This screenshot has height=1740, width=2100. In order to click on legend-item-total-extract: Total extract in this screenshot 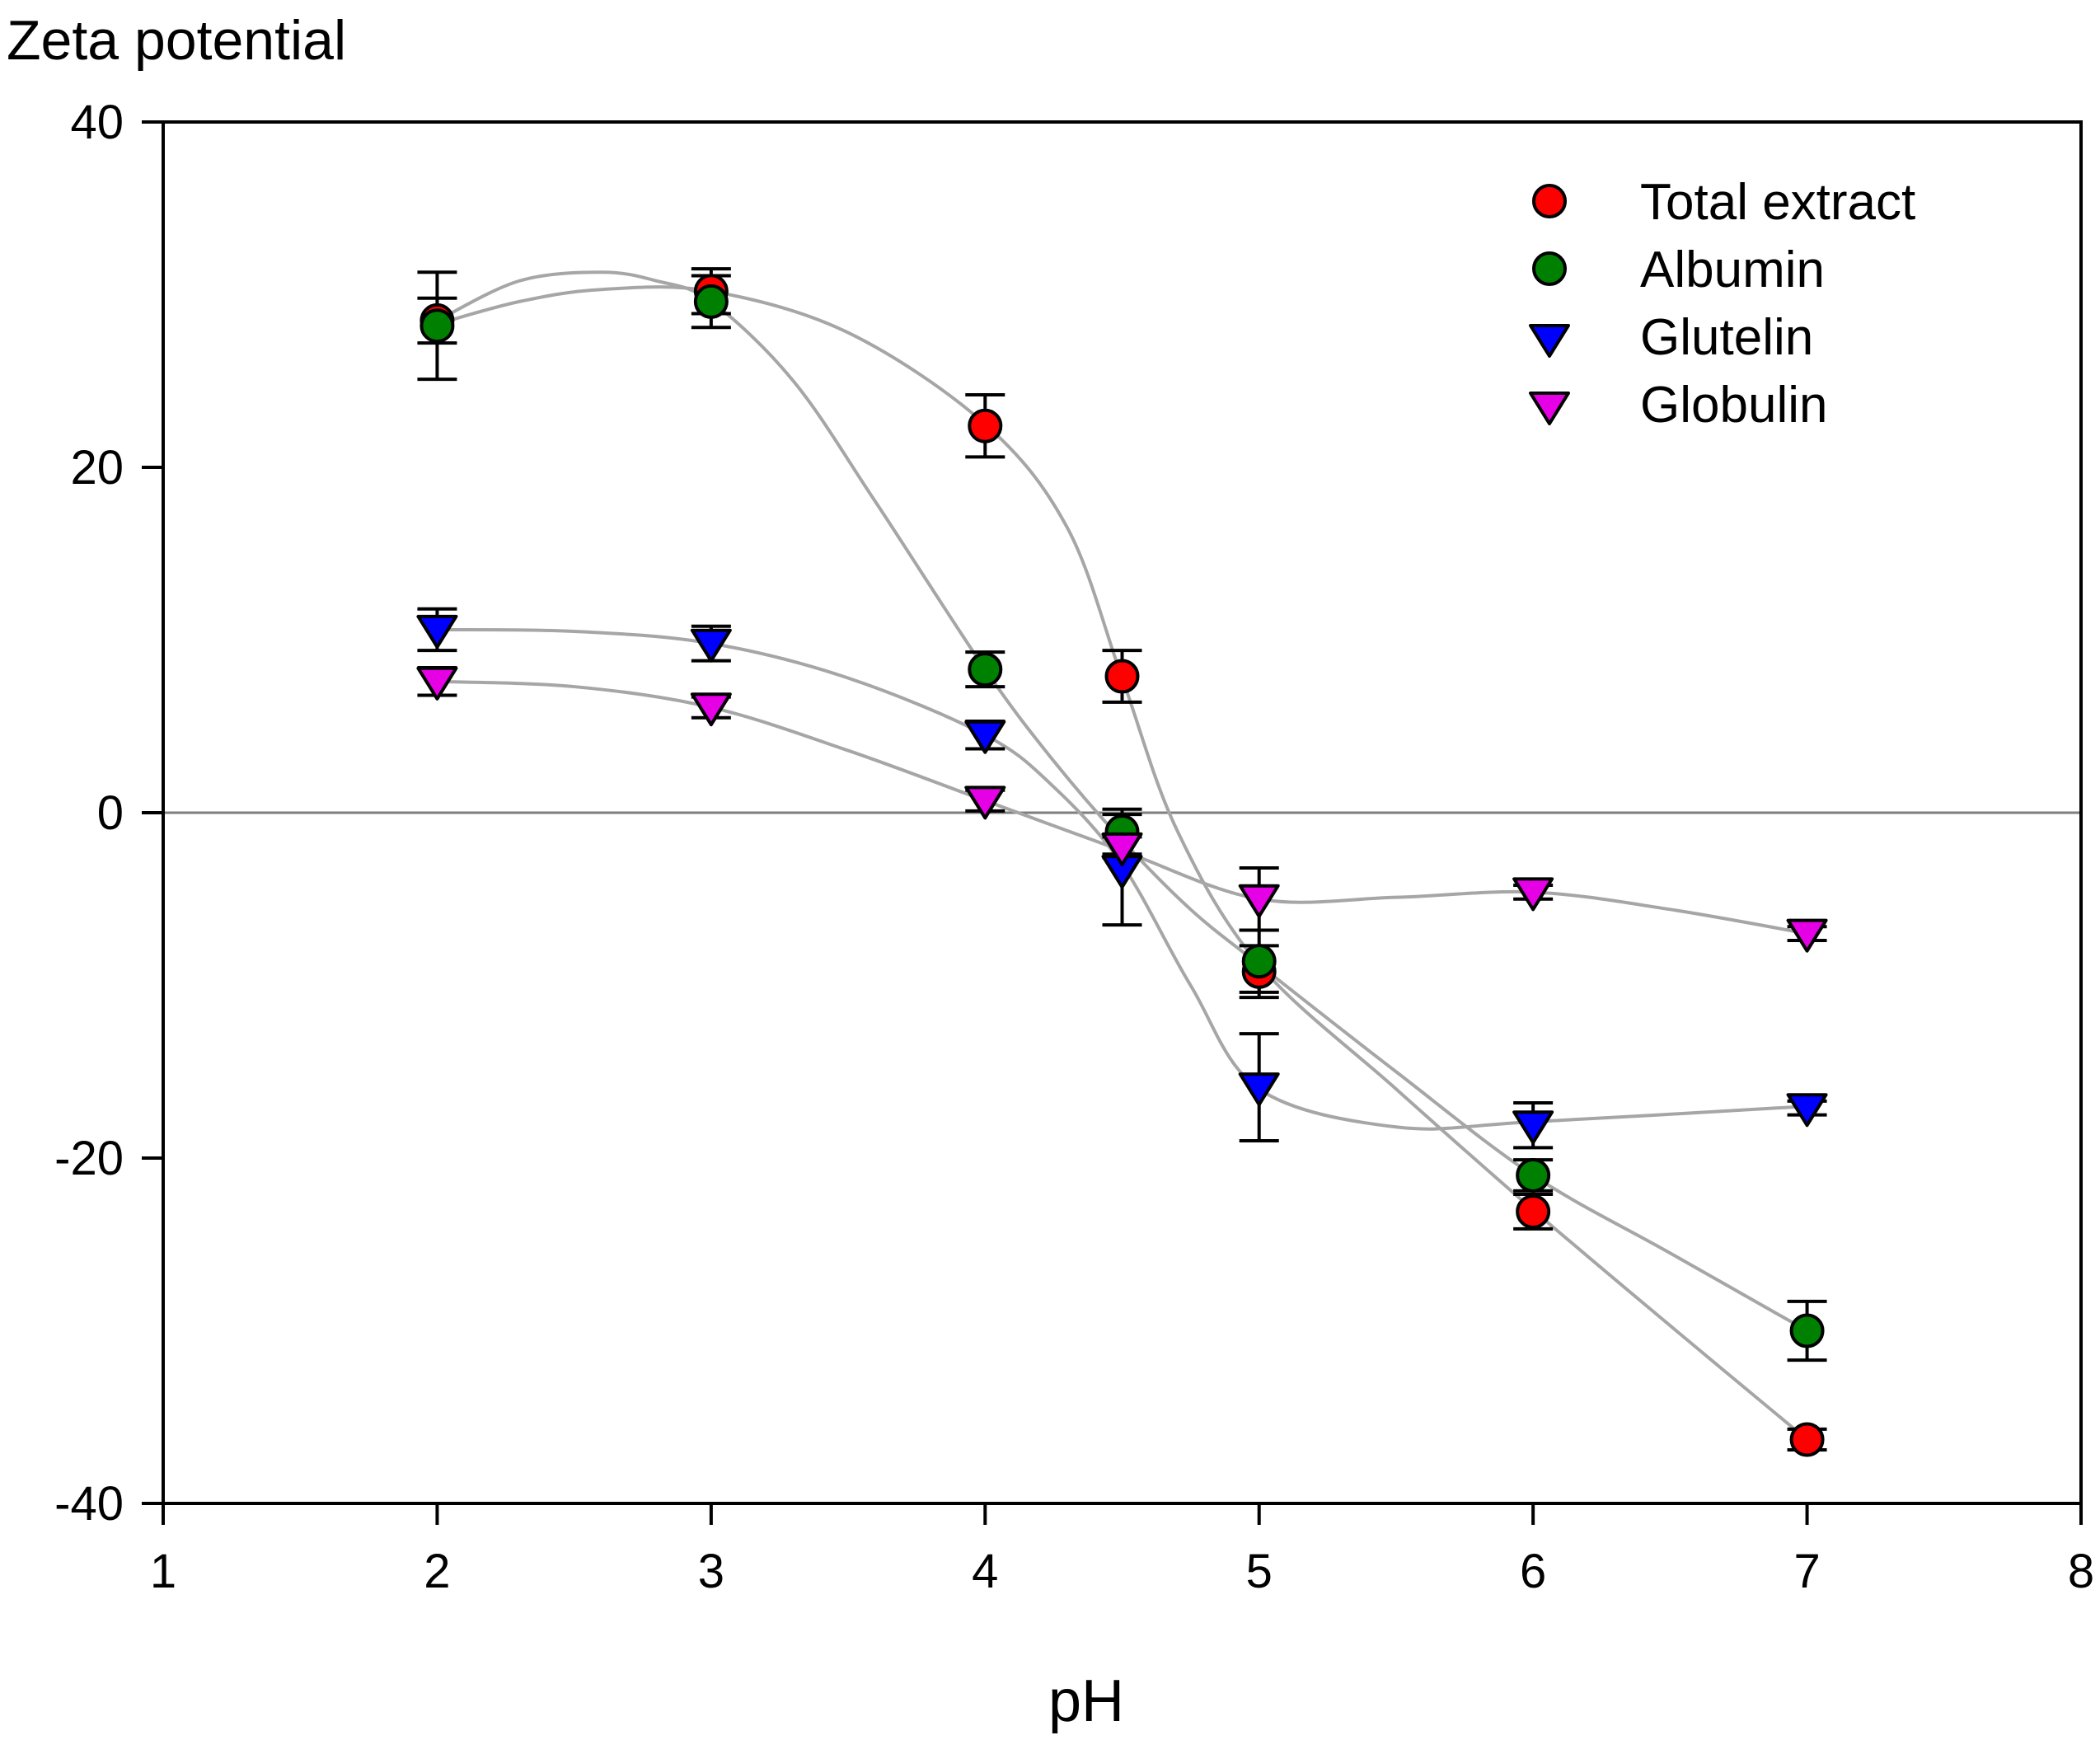, I will do `click(1724, 202)`.